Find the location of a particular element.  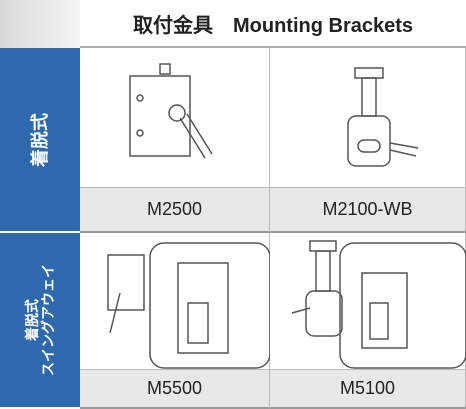

group-label-text: 着脱式 スイングアウェイ is located at coordinates (40, 320).